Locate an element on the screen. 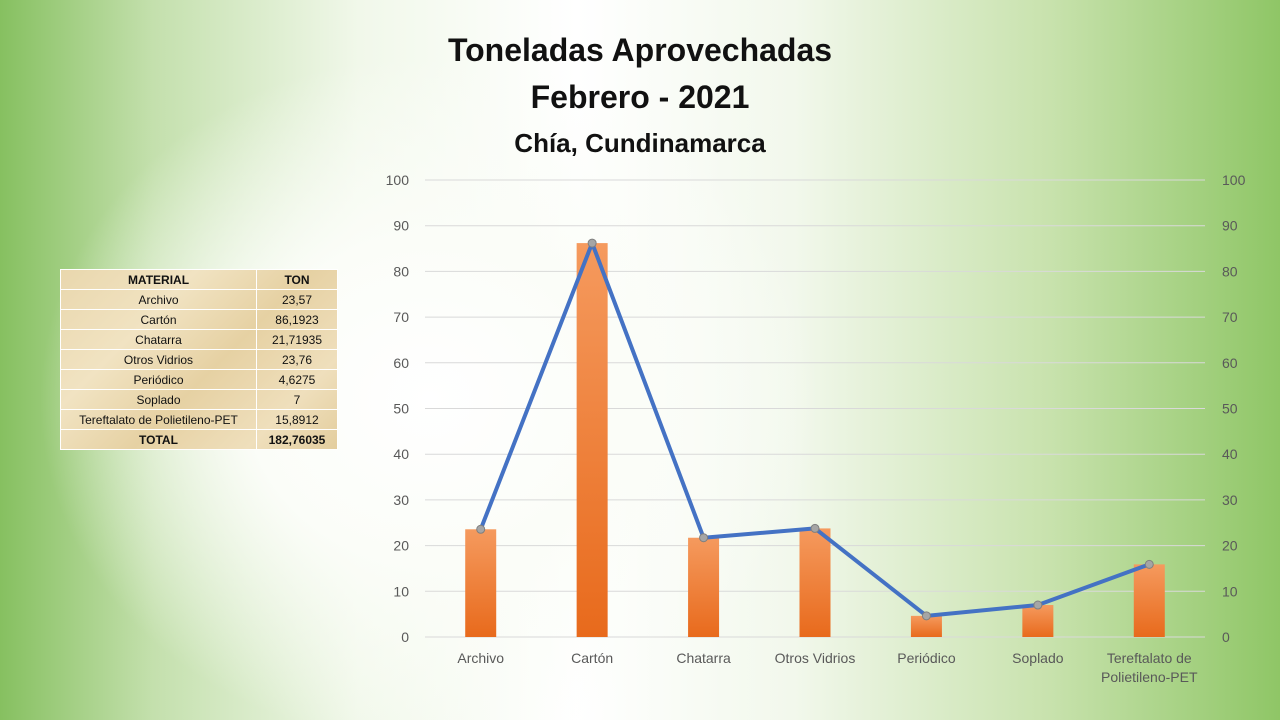  y-tick-label: 90 is located at coordinates (401, 226).